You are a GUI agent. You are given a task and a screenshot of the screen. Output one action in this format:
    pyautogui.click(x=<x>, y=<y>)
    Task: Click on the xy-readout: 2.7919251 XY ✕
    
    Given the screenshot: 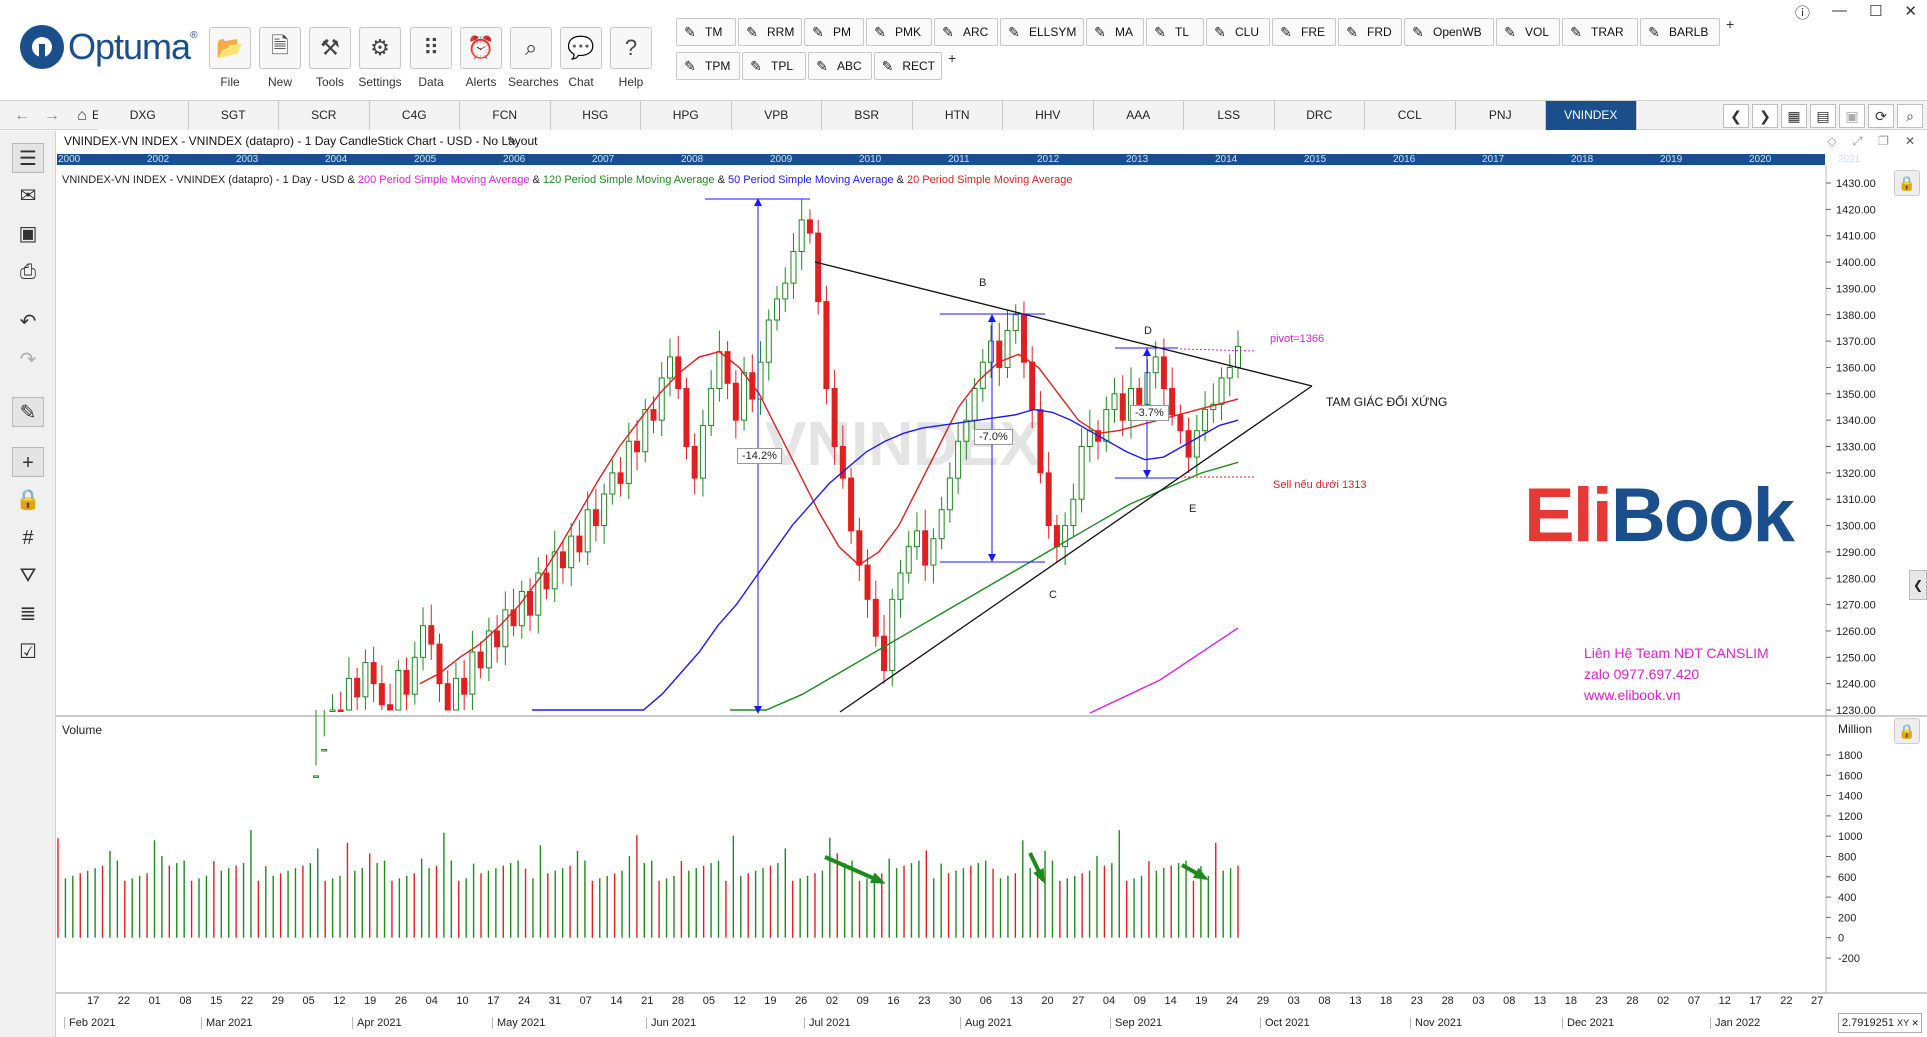 What is the action you would take?
    pyautogui.click(x=1880, y=1023)
    